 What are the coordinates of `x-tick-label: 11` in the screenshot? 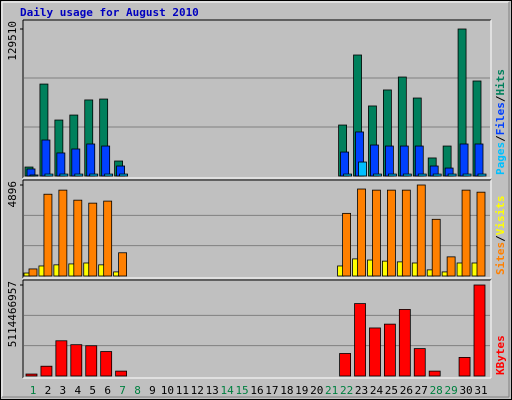 It's located at (182, 390).